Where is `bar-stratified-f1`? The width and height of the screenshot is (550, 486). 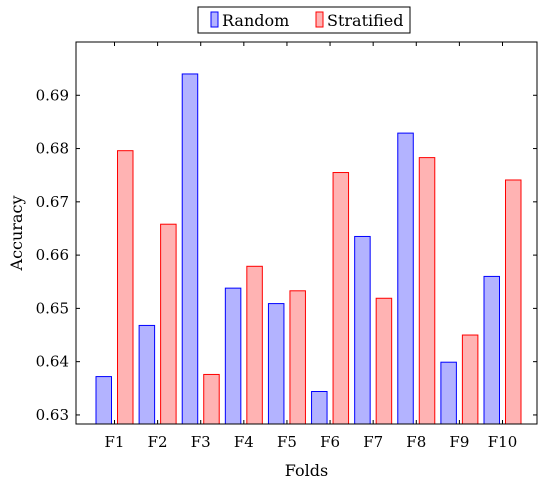
bar-stratified-f1 is located at coordinates (125, 287).